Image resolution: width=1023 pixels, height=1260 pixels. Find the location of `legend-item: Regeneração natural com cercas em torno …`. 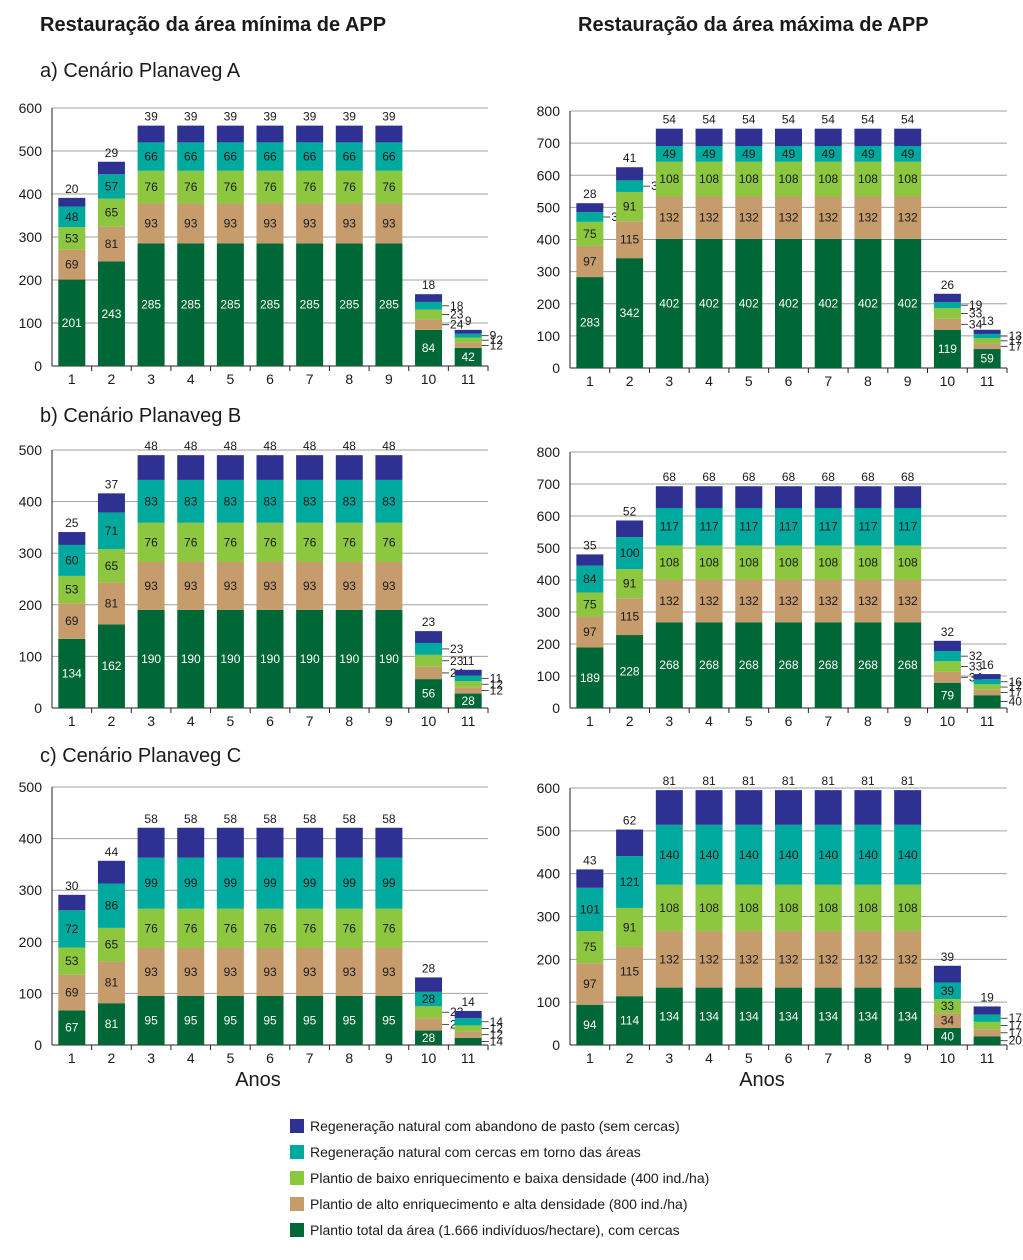

legend-item: Regeneração natural com cercas em torno … is located at coordinates (499, 1152).